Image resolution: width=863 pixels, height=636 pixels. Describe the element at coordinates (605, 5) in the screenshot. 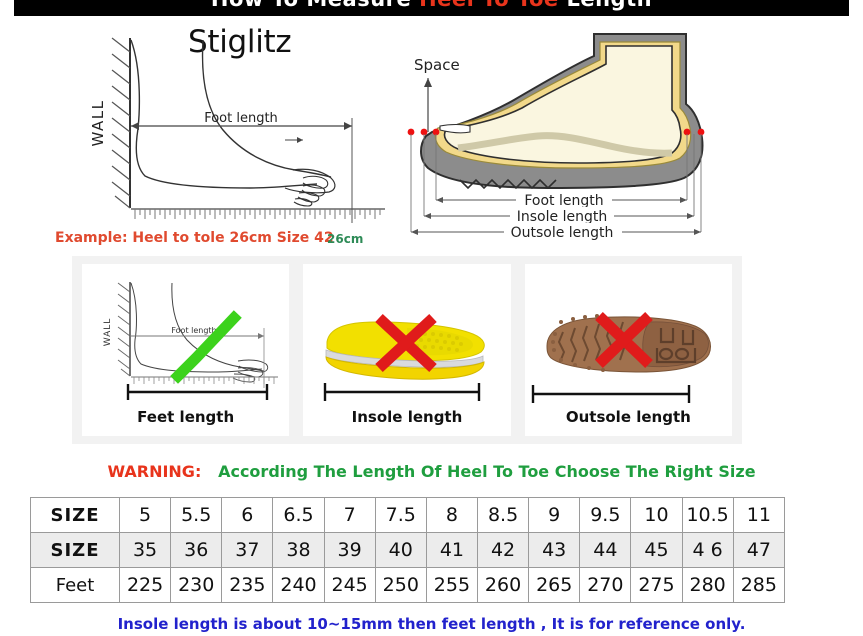

I see `page-title-suffix: Length` at that location.